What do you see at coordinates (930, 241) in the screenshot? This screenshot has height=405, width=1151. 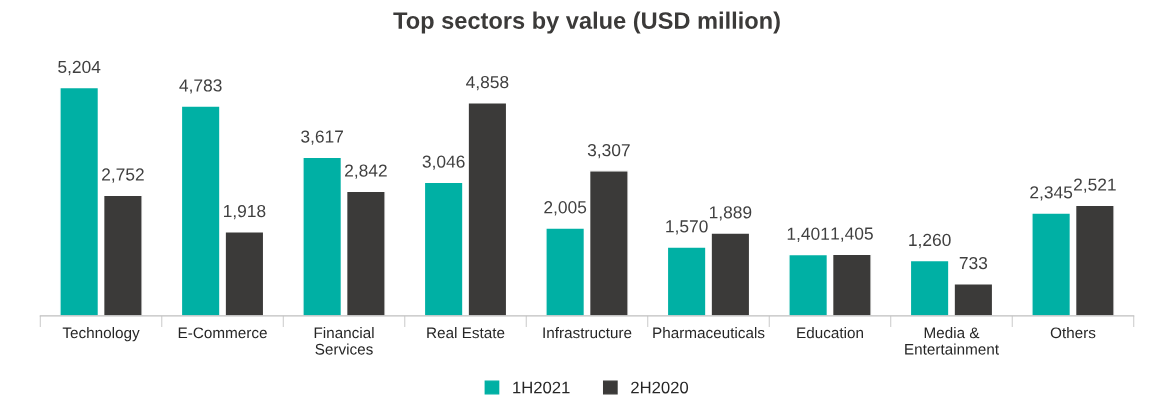 I see `data-label: 1,260` at bounding box center [930, 241].